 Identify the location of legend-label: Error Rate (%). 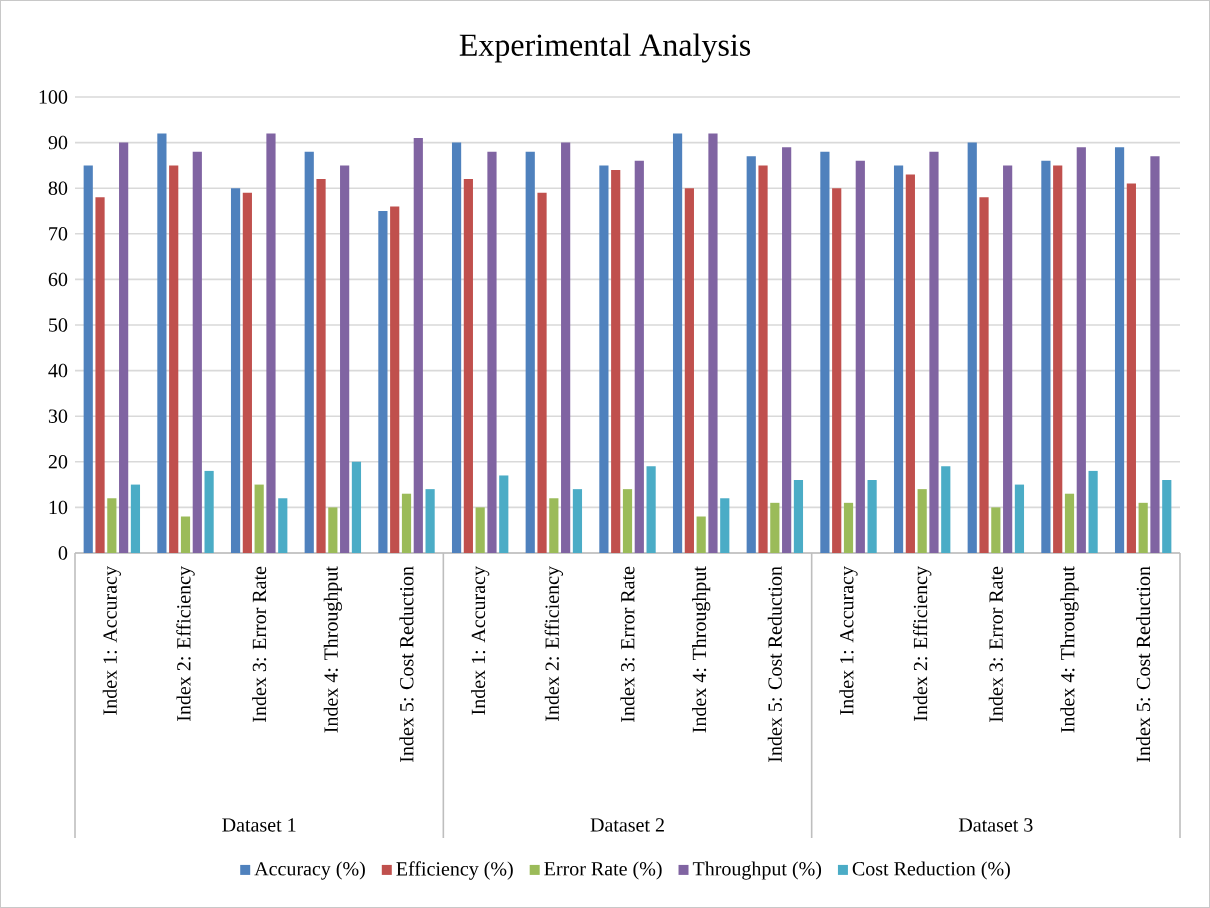
(603, 870).